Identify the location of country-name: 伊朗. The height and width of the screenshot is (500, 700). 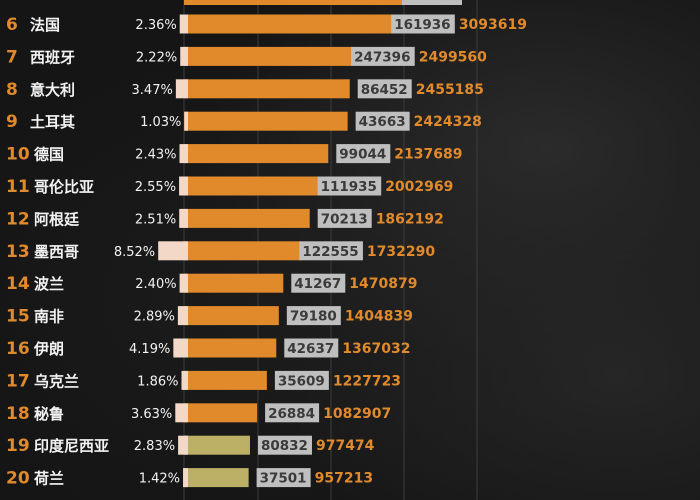
(48, 349).